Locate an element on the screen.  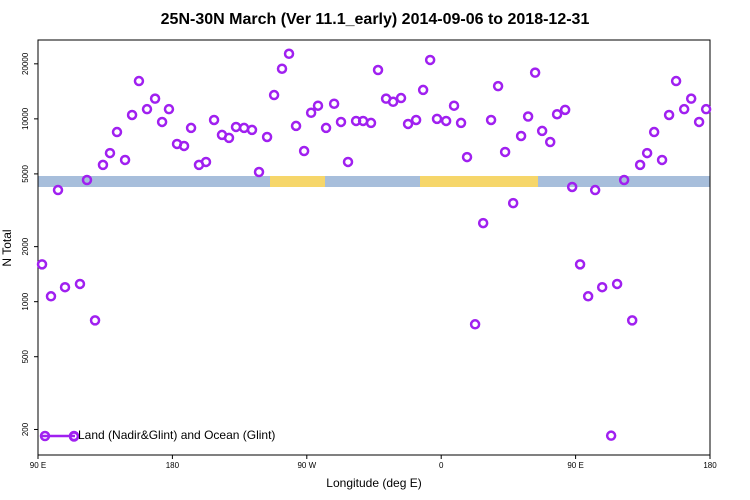
y-tick-label: 1000 is located at coordinates (25, 301).